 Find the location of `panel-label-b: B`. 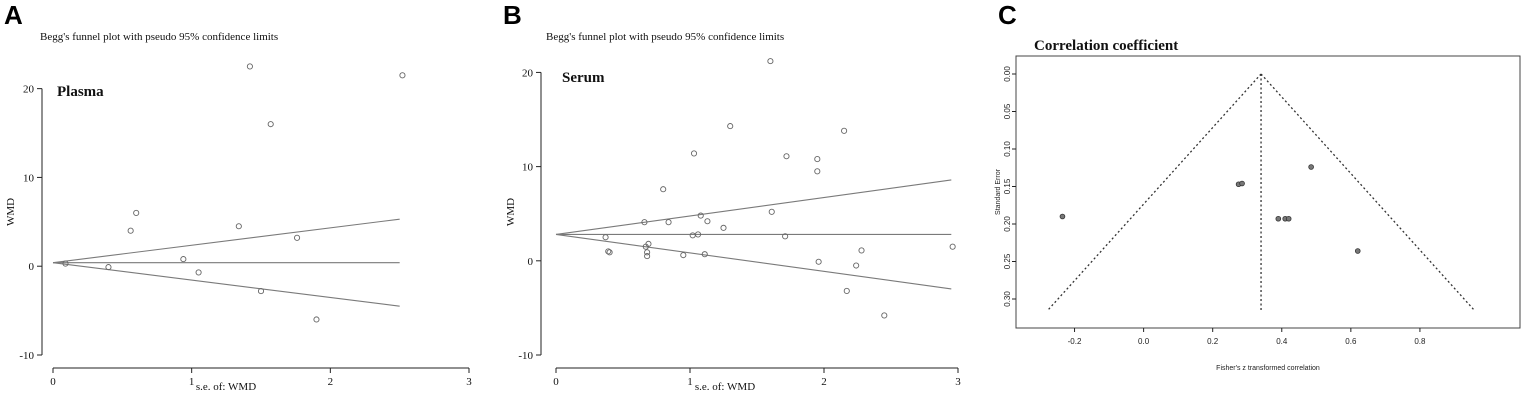

panel-label-b: B is located at coordinates (512, 15).